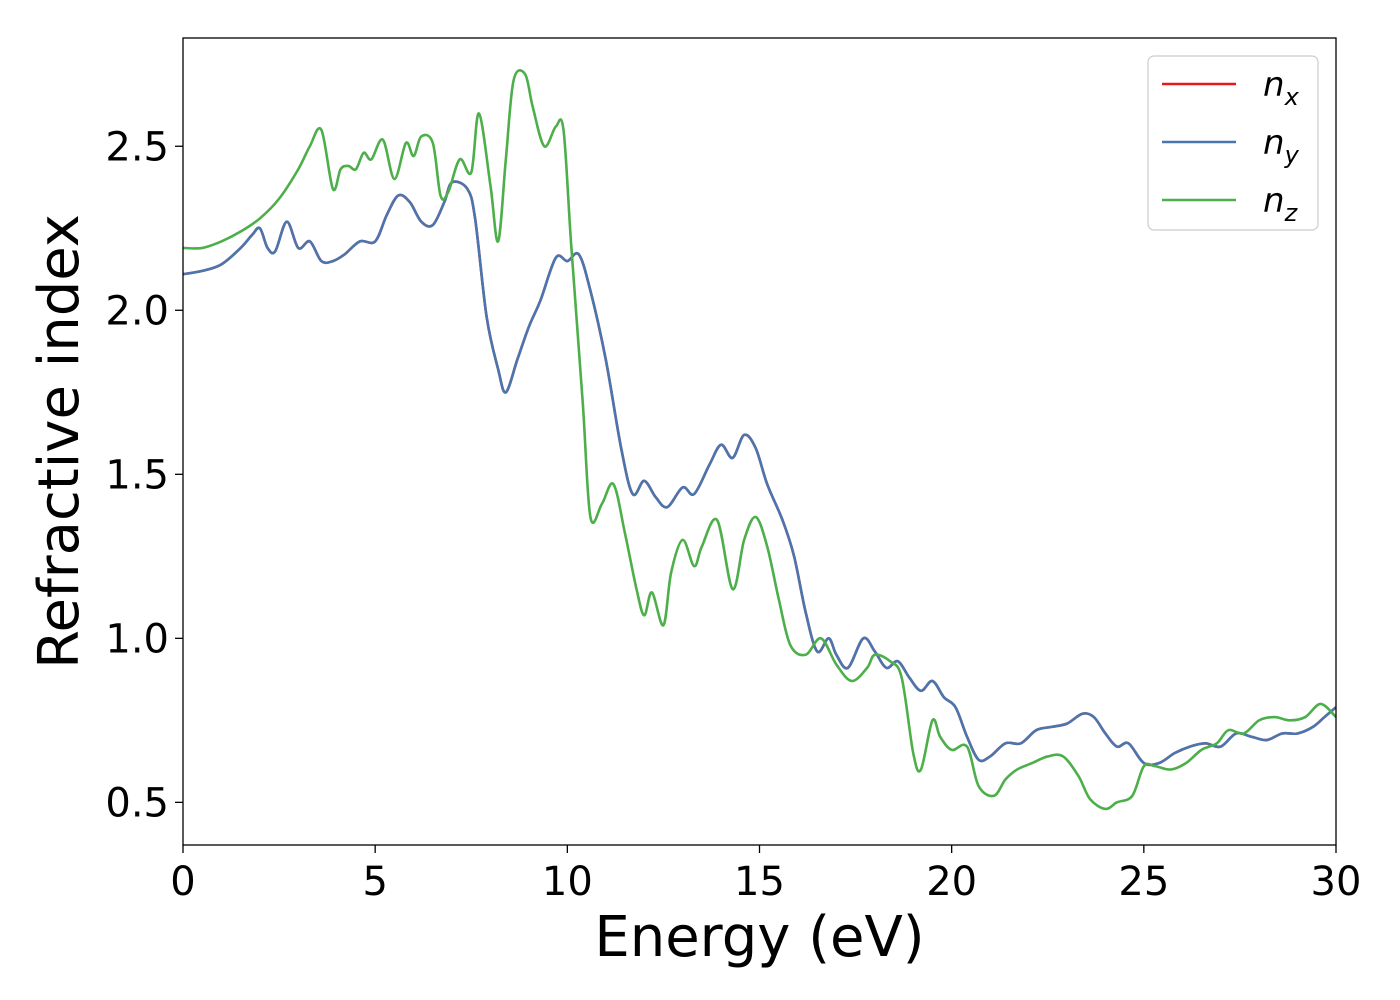 Image resolution: width=1400 pixels, height=1000 pixels. I want to click on x-tick-label: 30, so click(1336, 882).